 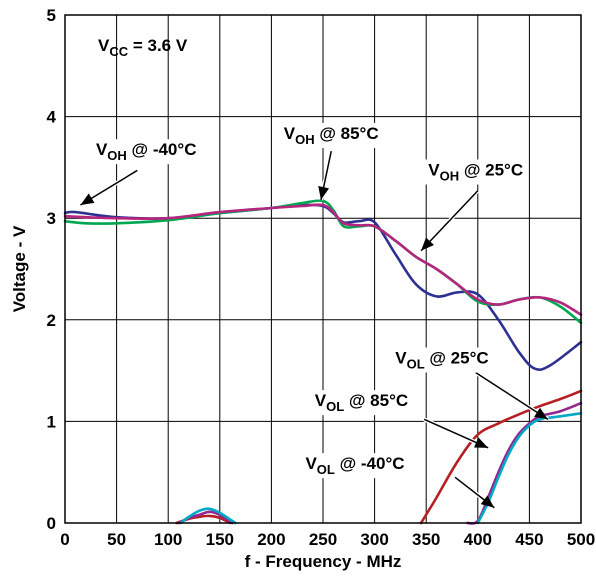 I want to click on annotation-label: VOL @ 85°C, so click(x=361, y=402).